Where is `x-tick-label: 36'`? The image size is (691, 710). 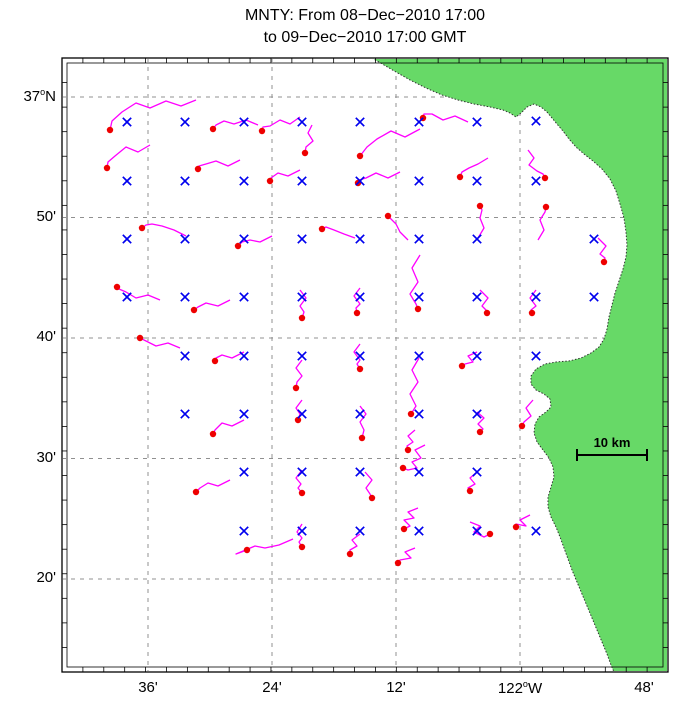
x-tick-label: 36' is located at coordinates (148, 687).